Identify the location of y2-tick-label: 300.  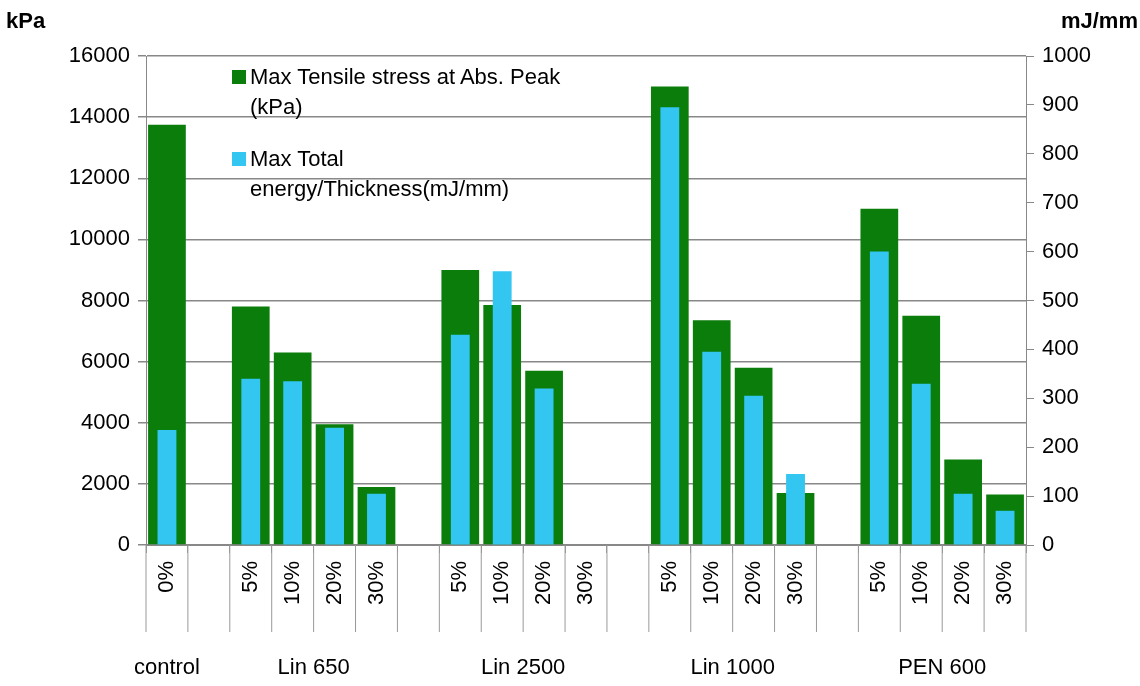
(1060, 397).